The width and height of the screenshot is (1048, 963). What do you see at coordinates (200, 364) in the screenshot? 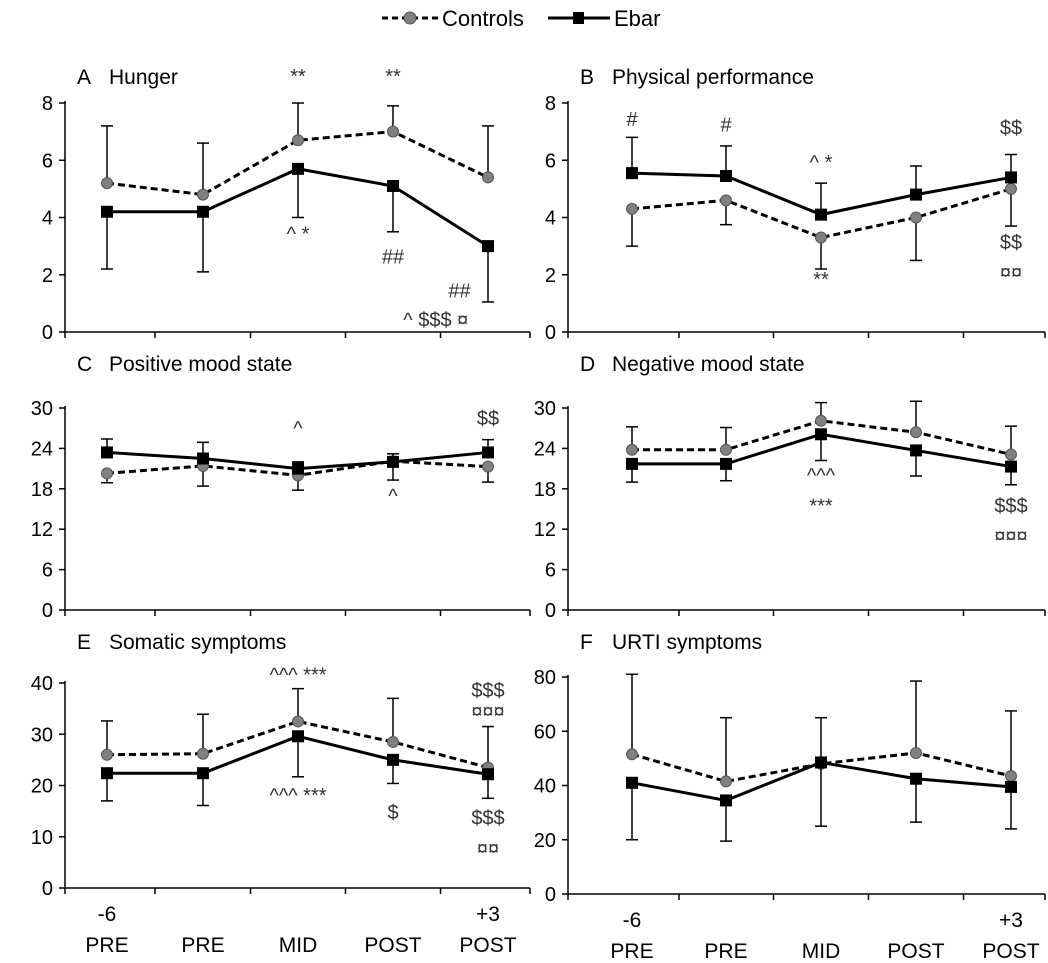
I see `panel-title: Positive mood state` at bounding box center [200, 364].